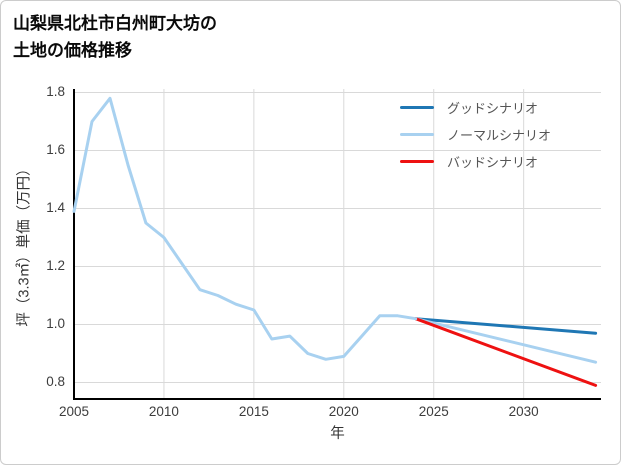  Describe the element at coordinates (55, 92) in the screenshot. I see `y-tick-label: 1.8` at that location.